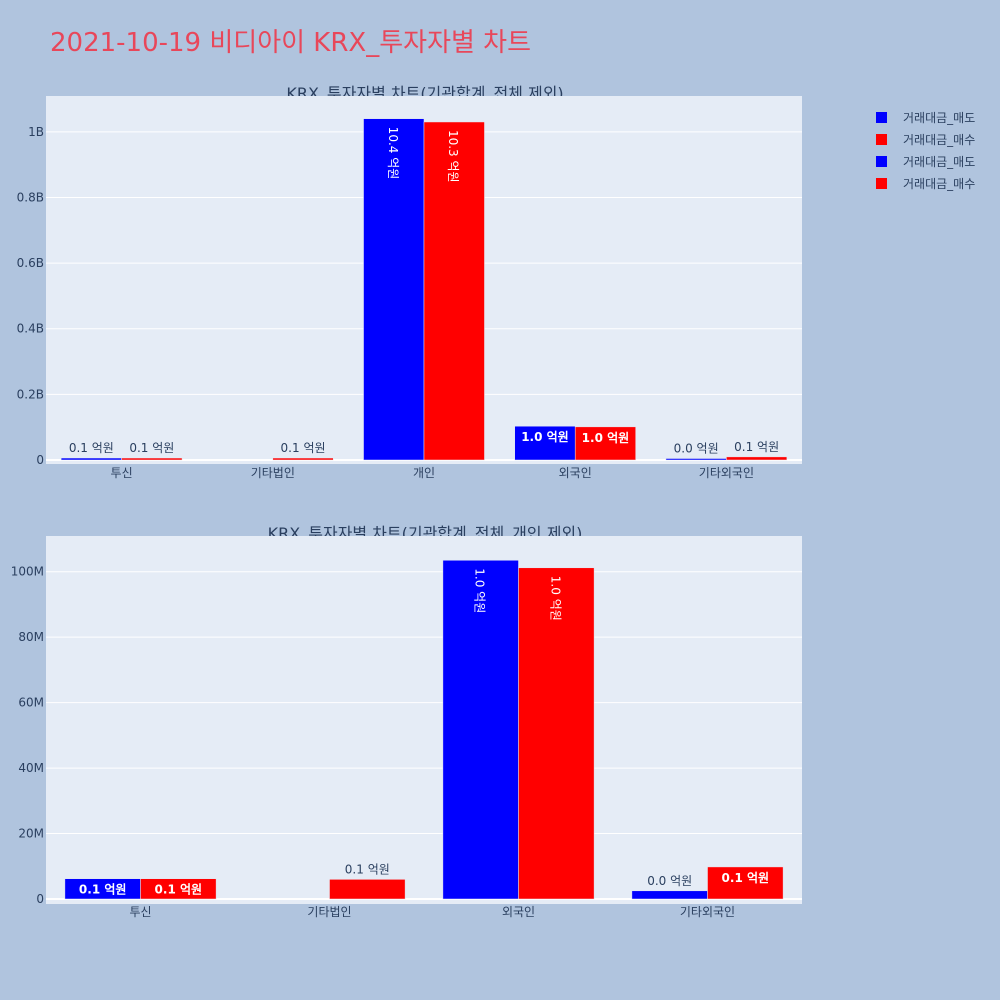 This screenshot has height=1000, width=1000. Describe the element at coordinates (393, 153) in the screenshot. I see `data-label: 10.4 억원` at that location.